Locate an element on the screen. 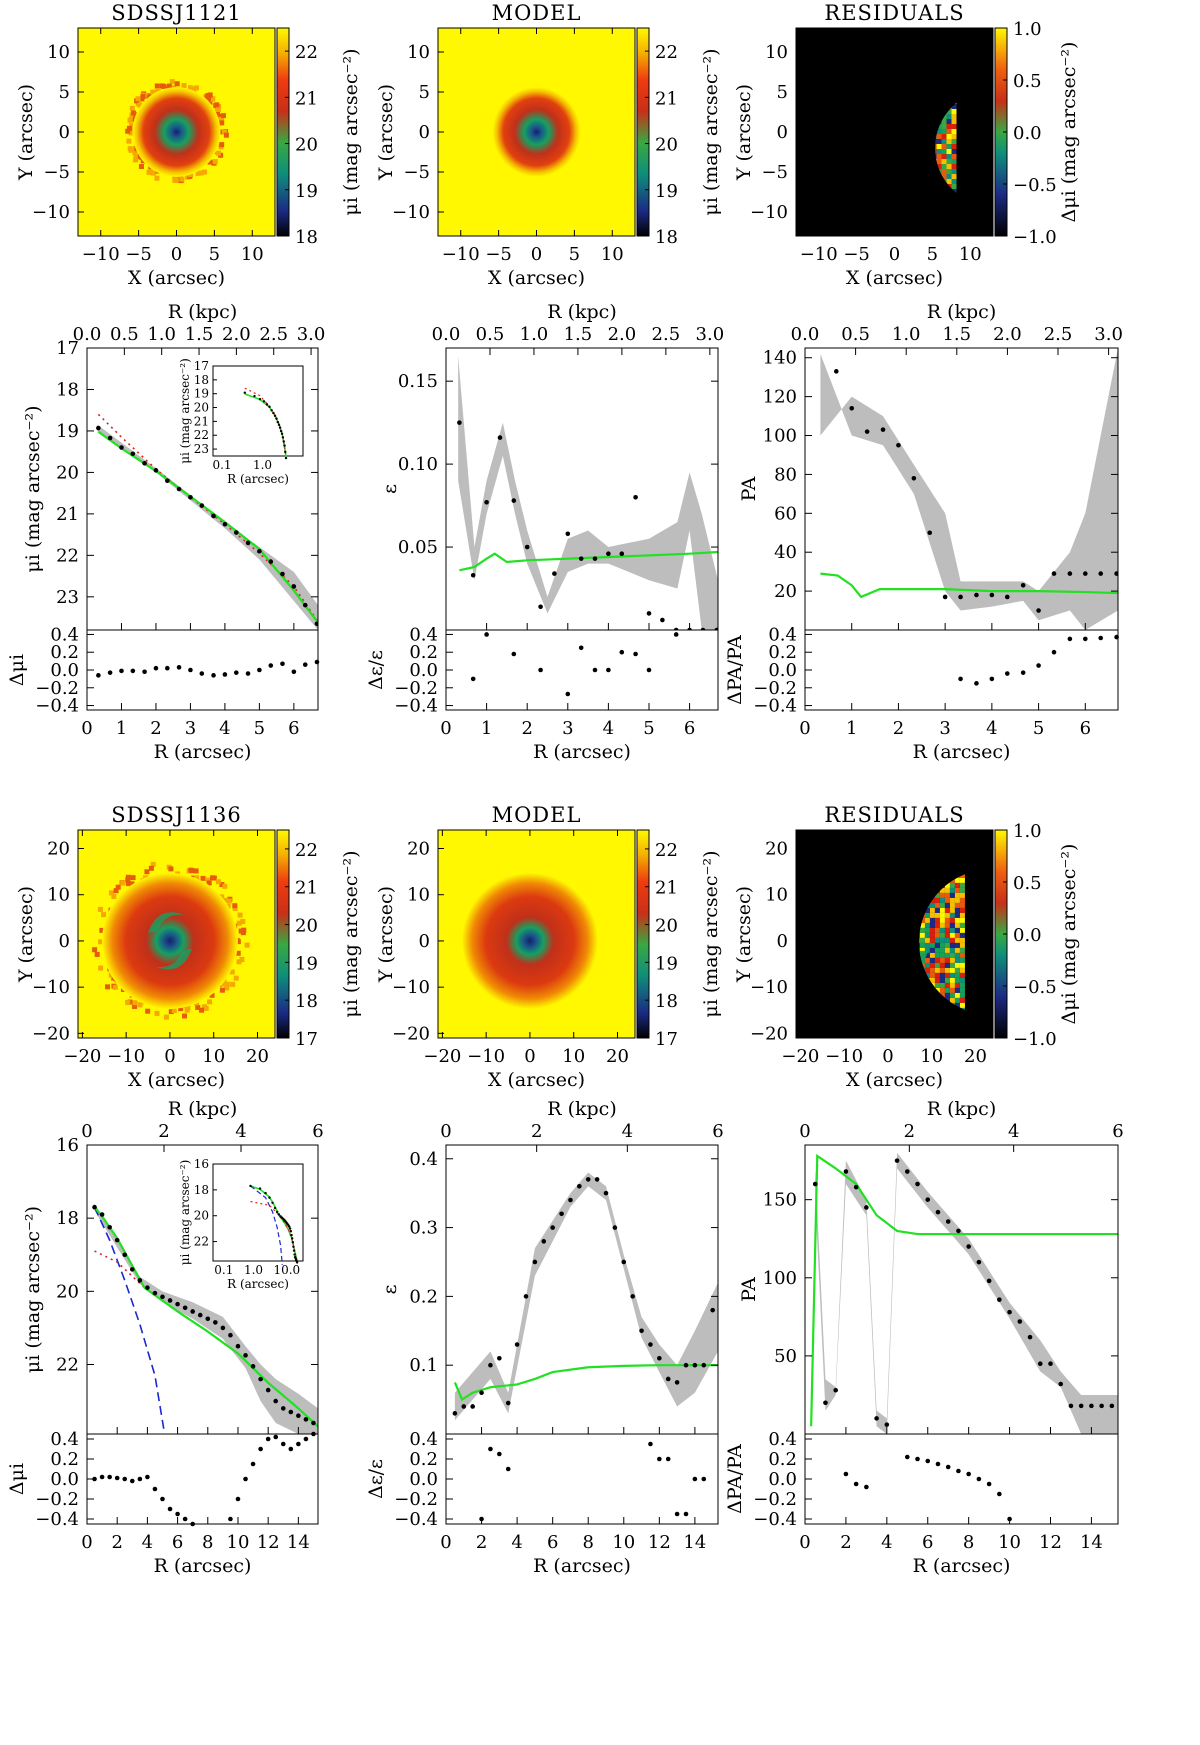 This screenshot has height=1745, width=1200. residual-axis-label: Δε/ε is located at coordinates (376, 1479).